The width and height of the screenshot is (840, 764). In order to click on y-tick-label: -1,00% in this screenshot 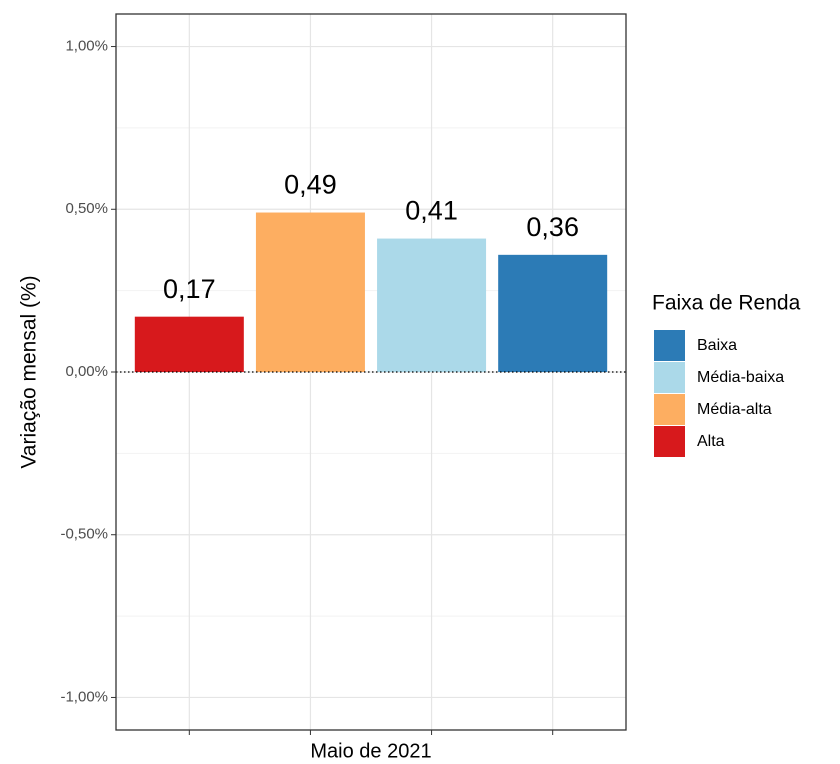, I will do `click(84, 696)`.